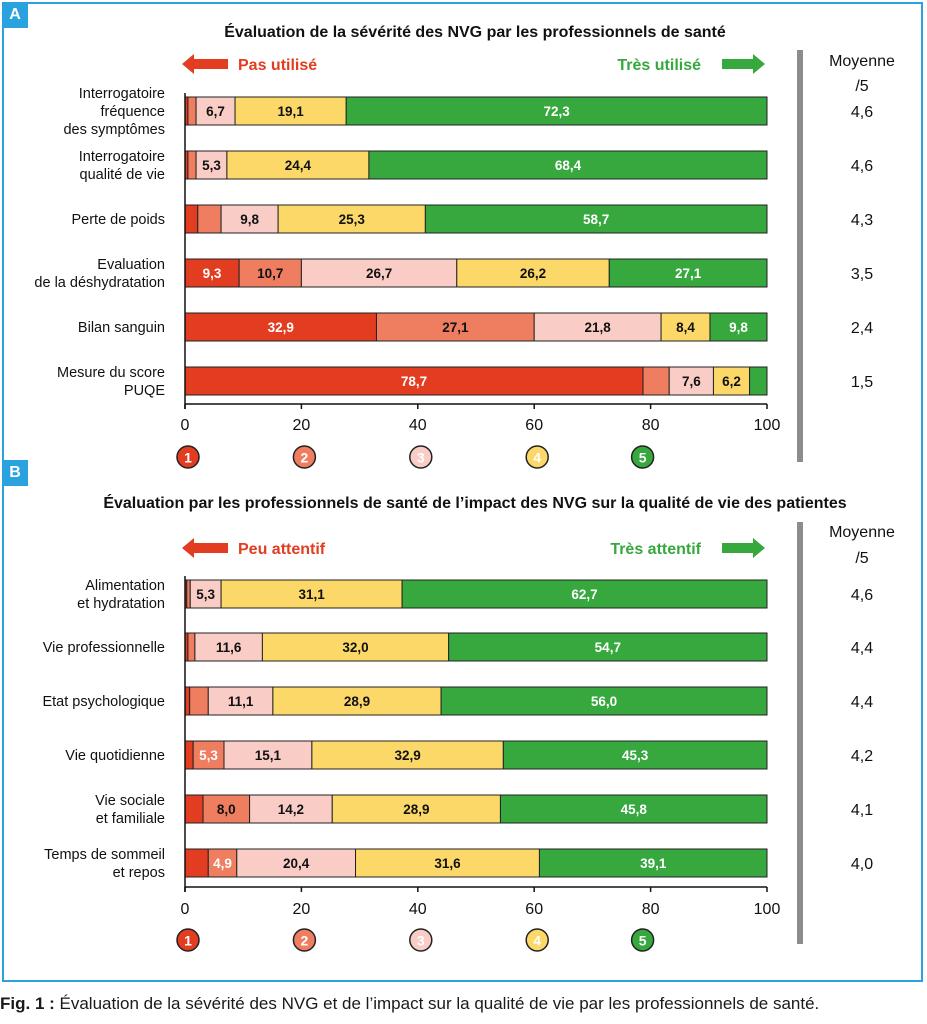  I want to click on right-arrow-label: Très attentif, so click(655, 549).